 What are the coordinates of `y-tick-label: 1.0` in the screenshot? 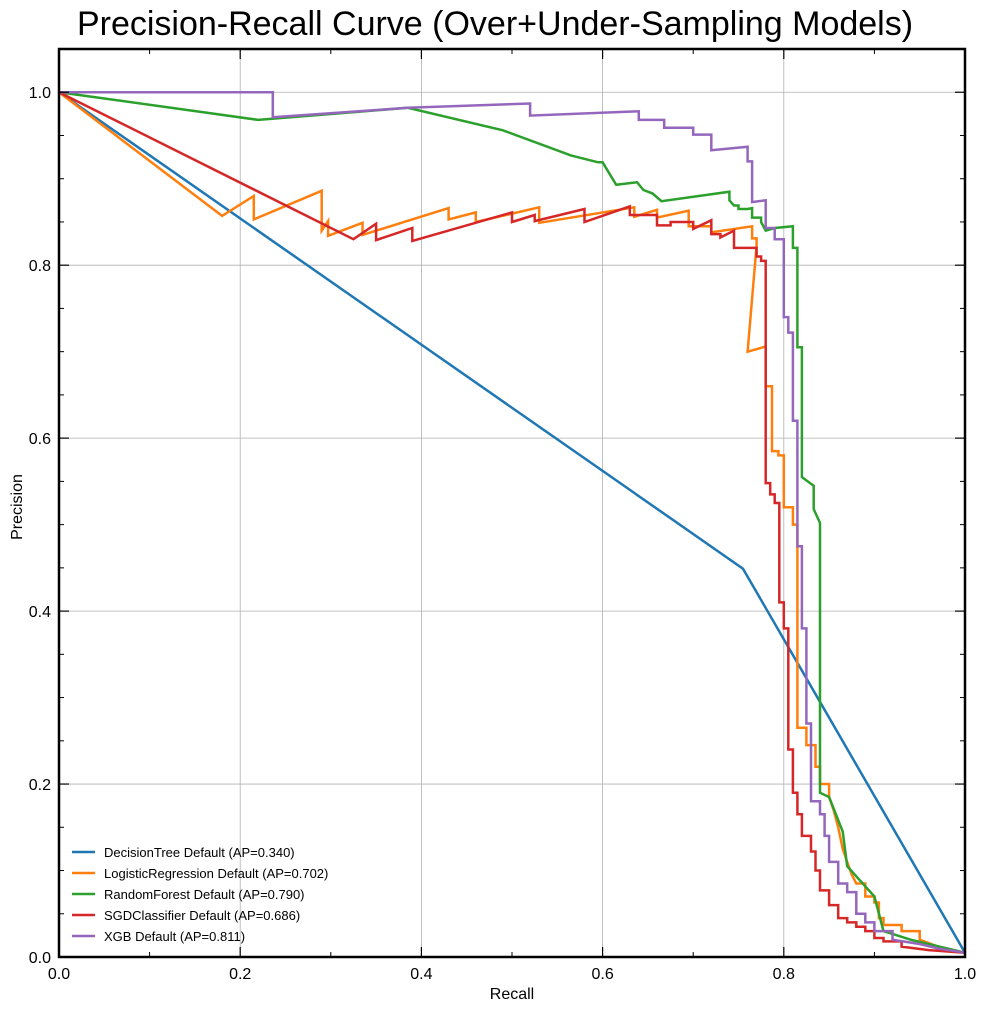 It's located at (40, 93).